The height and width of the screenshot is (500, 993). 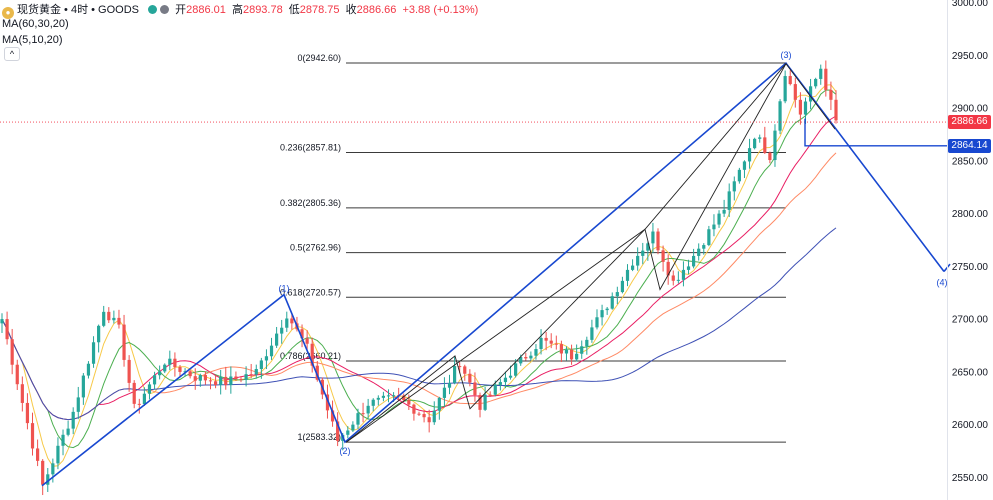 I want to click on fib-level-label: 0.382(2805.36), so click(x=310, y=203).